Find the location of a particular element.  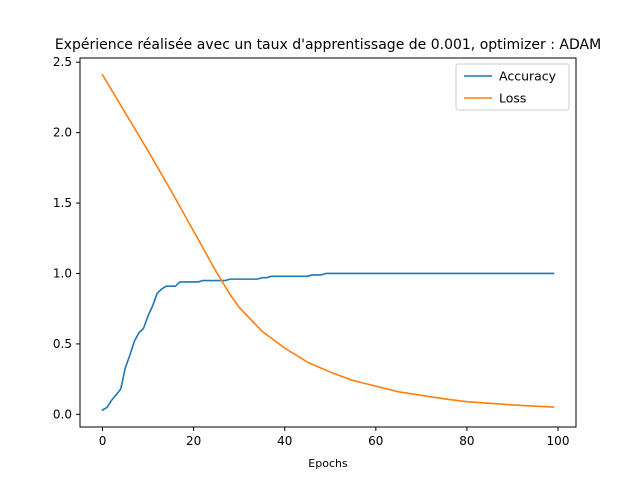

y-tick-label: 0.5 is located at coordinates (62, 344).